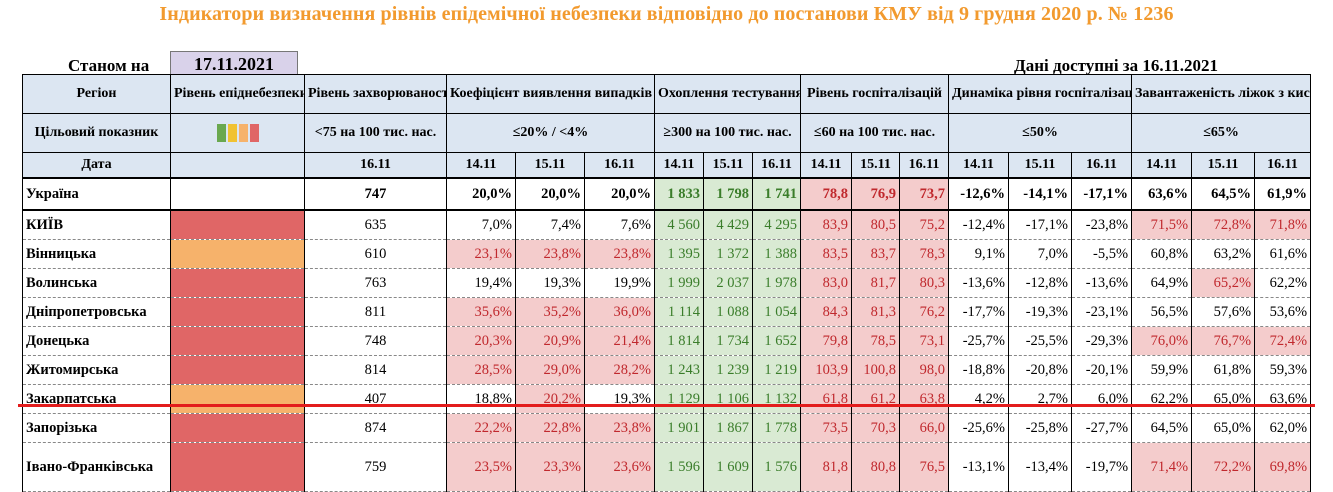  What do you see at coordinates (109, 65) in the screenshot?
I see `as-of-label: Станом на` at bounding box center [109, 65].